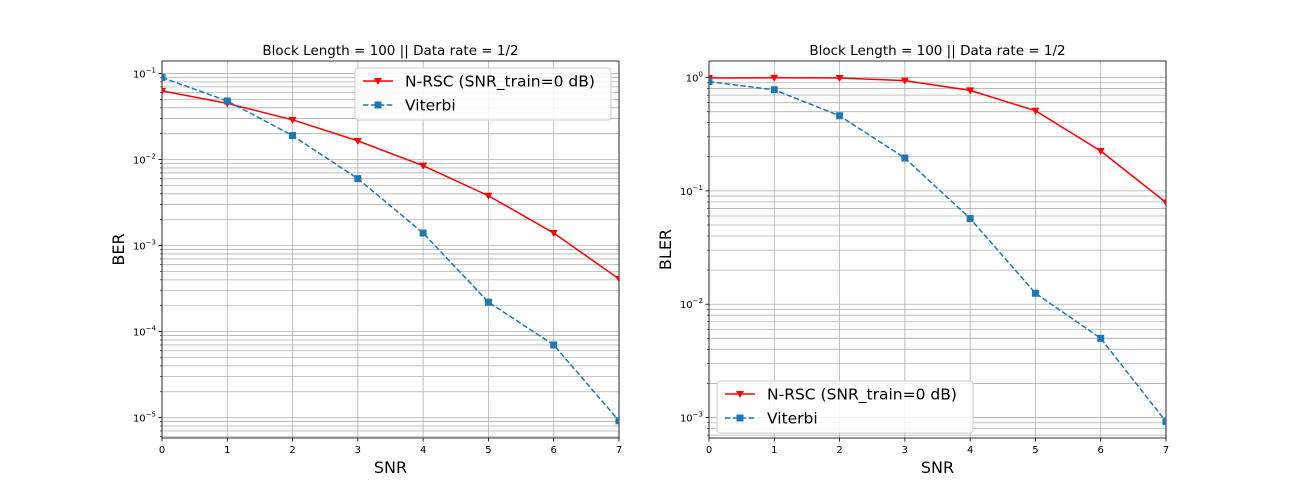 Image resolution: width=1296 pixels, height=504 pixels. What do you see at coordinates (694, 78) in the screenshot?
I see `y-tick-label: 10⁰` at bounding box center [694, 78].